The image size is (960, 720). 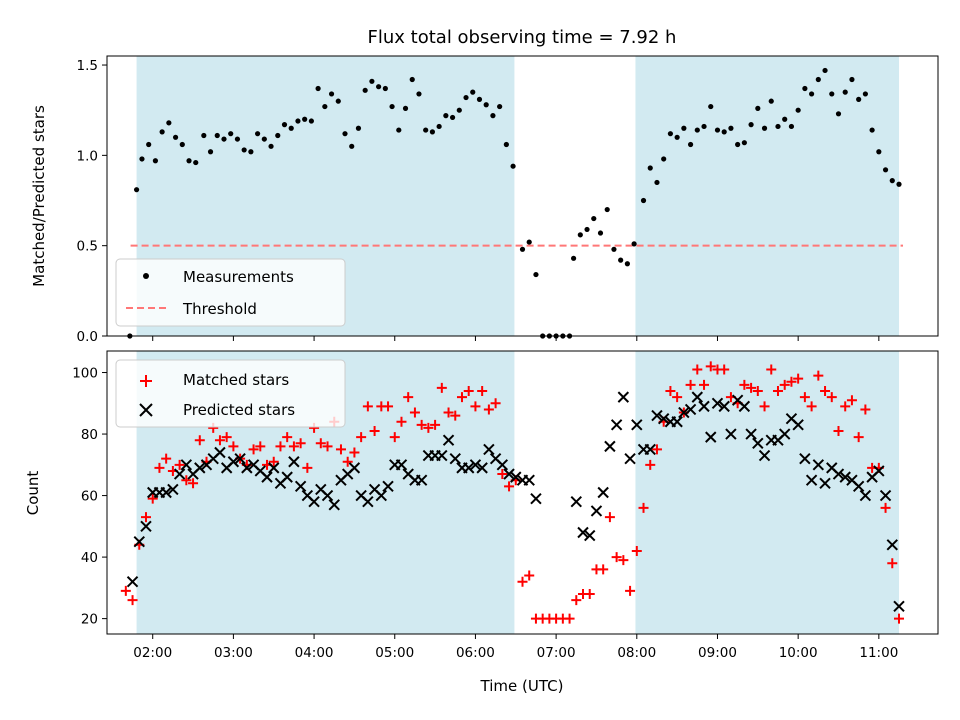 What do you see at coordinates (152, 653) in the screenshot?
I see `x-tick-label: 02:00` at bounding box center [152, 653].